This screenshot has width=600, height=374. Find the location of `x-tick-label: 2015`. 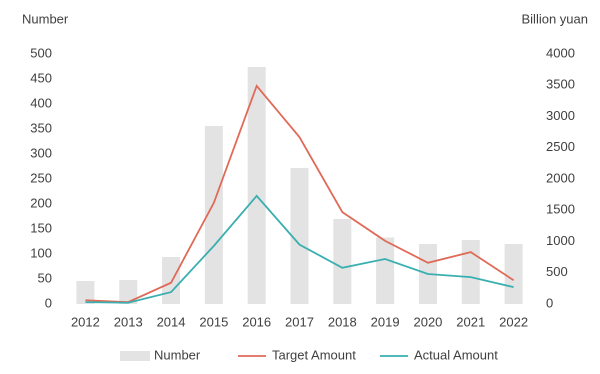

x-tick-label: 2015 is located at coordinates (213, 321).